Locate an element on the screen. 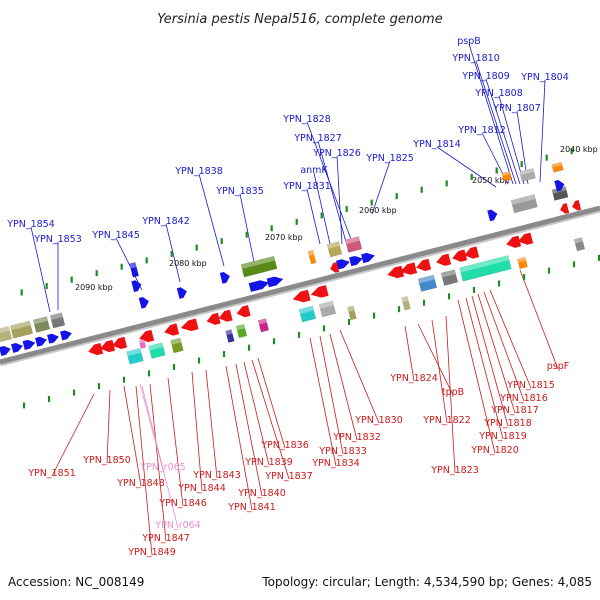  gene-label: YPN_1841 is located at coordinates (251, 507).